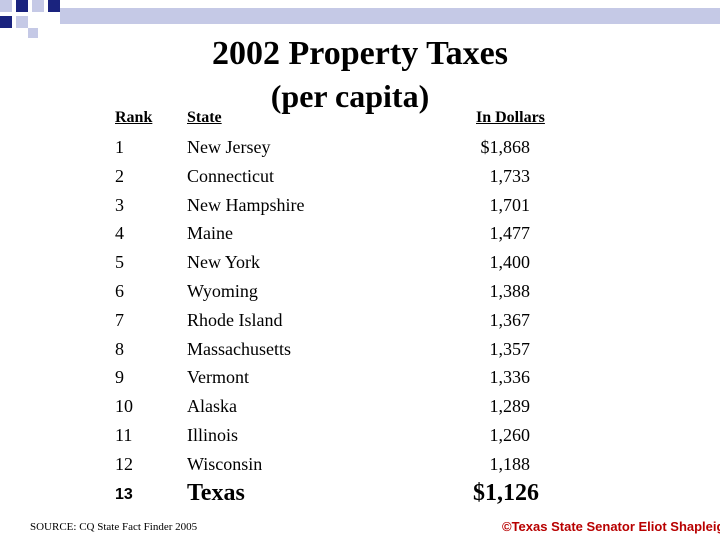 This screenshot has height=540, width=720. Describe the element at coordinates (124, 494) in the screenshot. I see `highlight-rank: 13` at that location.